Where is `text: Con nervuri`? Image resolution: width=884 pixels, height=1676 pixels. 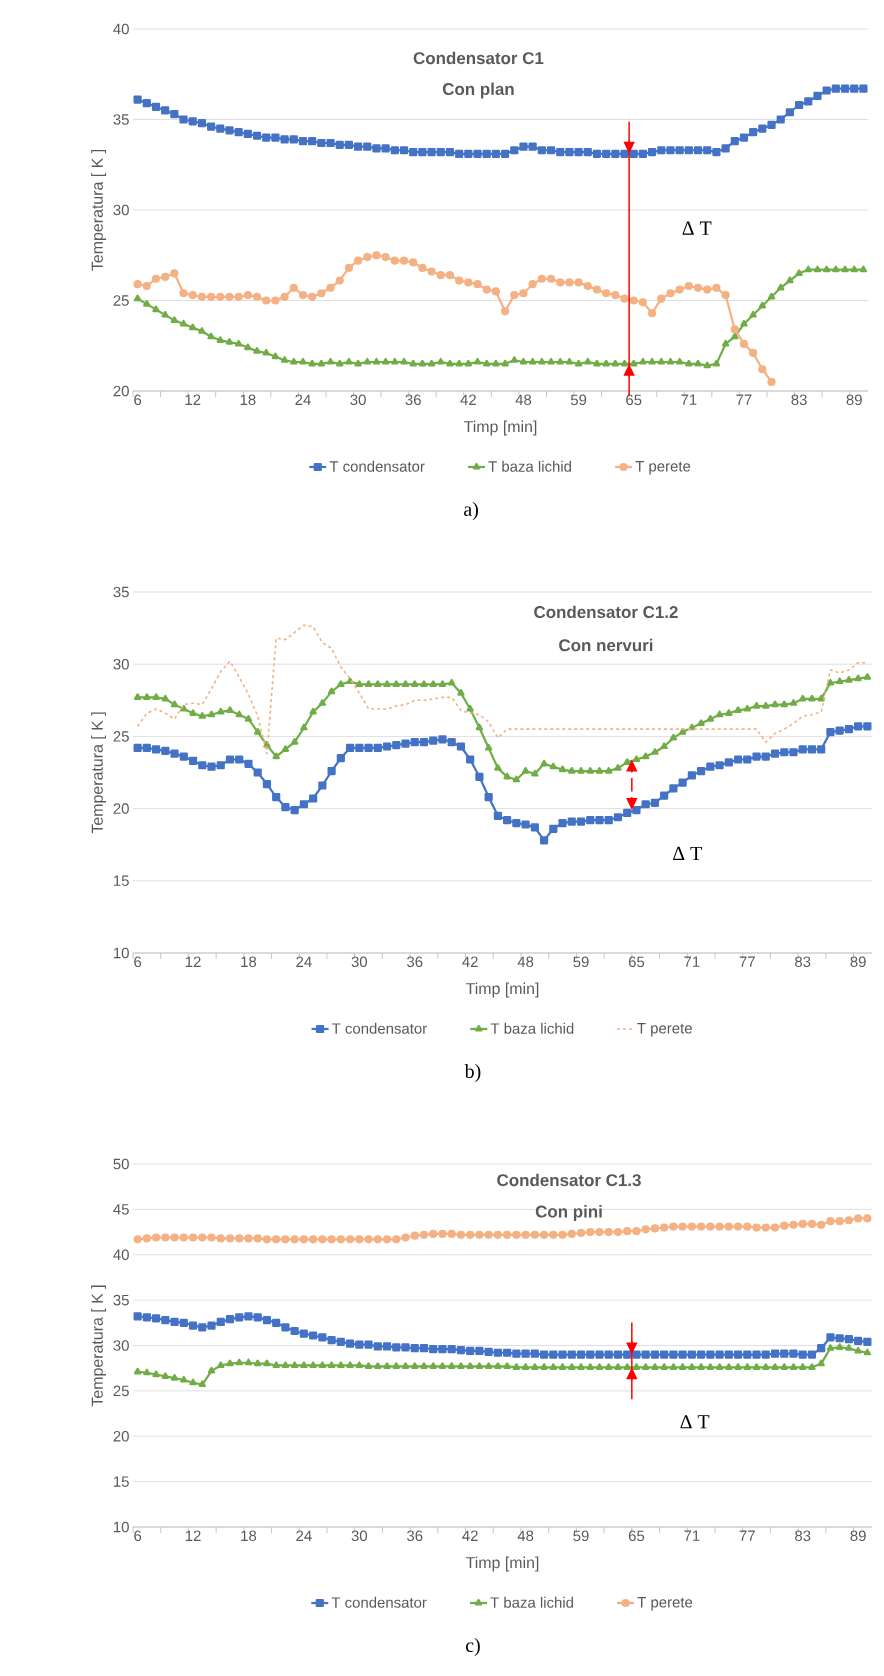 text: Con nervuri is located at coordinates (606, 645).